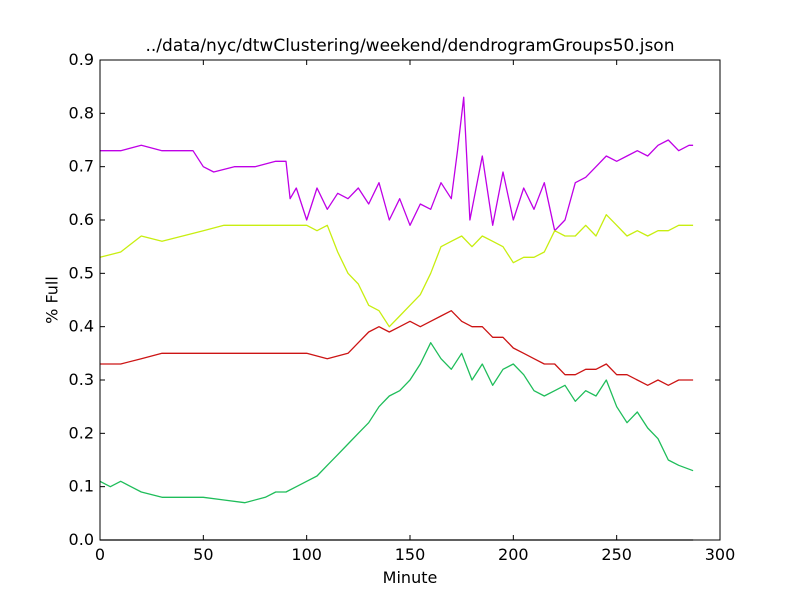 The image size is (800, 600). I want to click on y-tick-label: 0.6, so click(81, 219).